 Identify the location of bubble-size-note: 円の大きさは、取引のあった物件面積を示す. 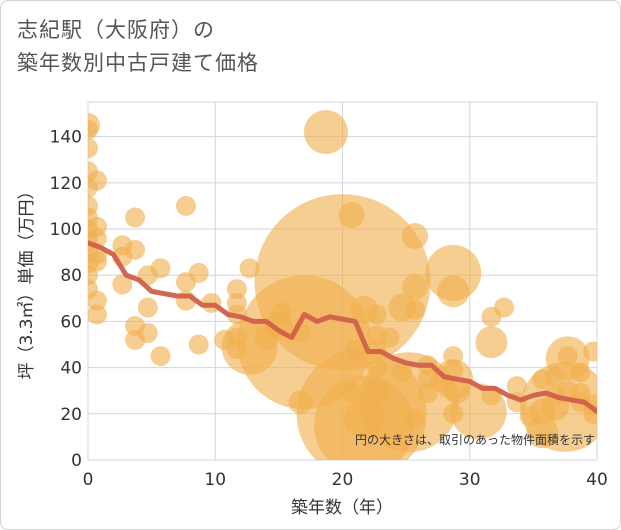
(475, 439).